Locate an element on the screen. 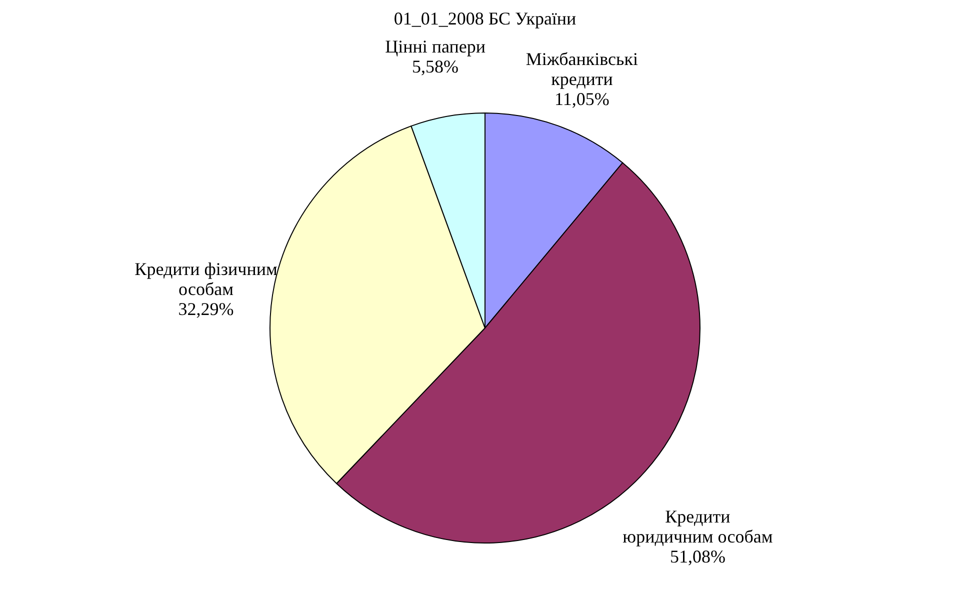 This screenshot has width=970, height=604. data-label: 51,08% is located at coordinates (698, 556).